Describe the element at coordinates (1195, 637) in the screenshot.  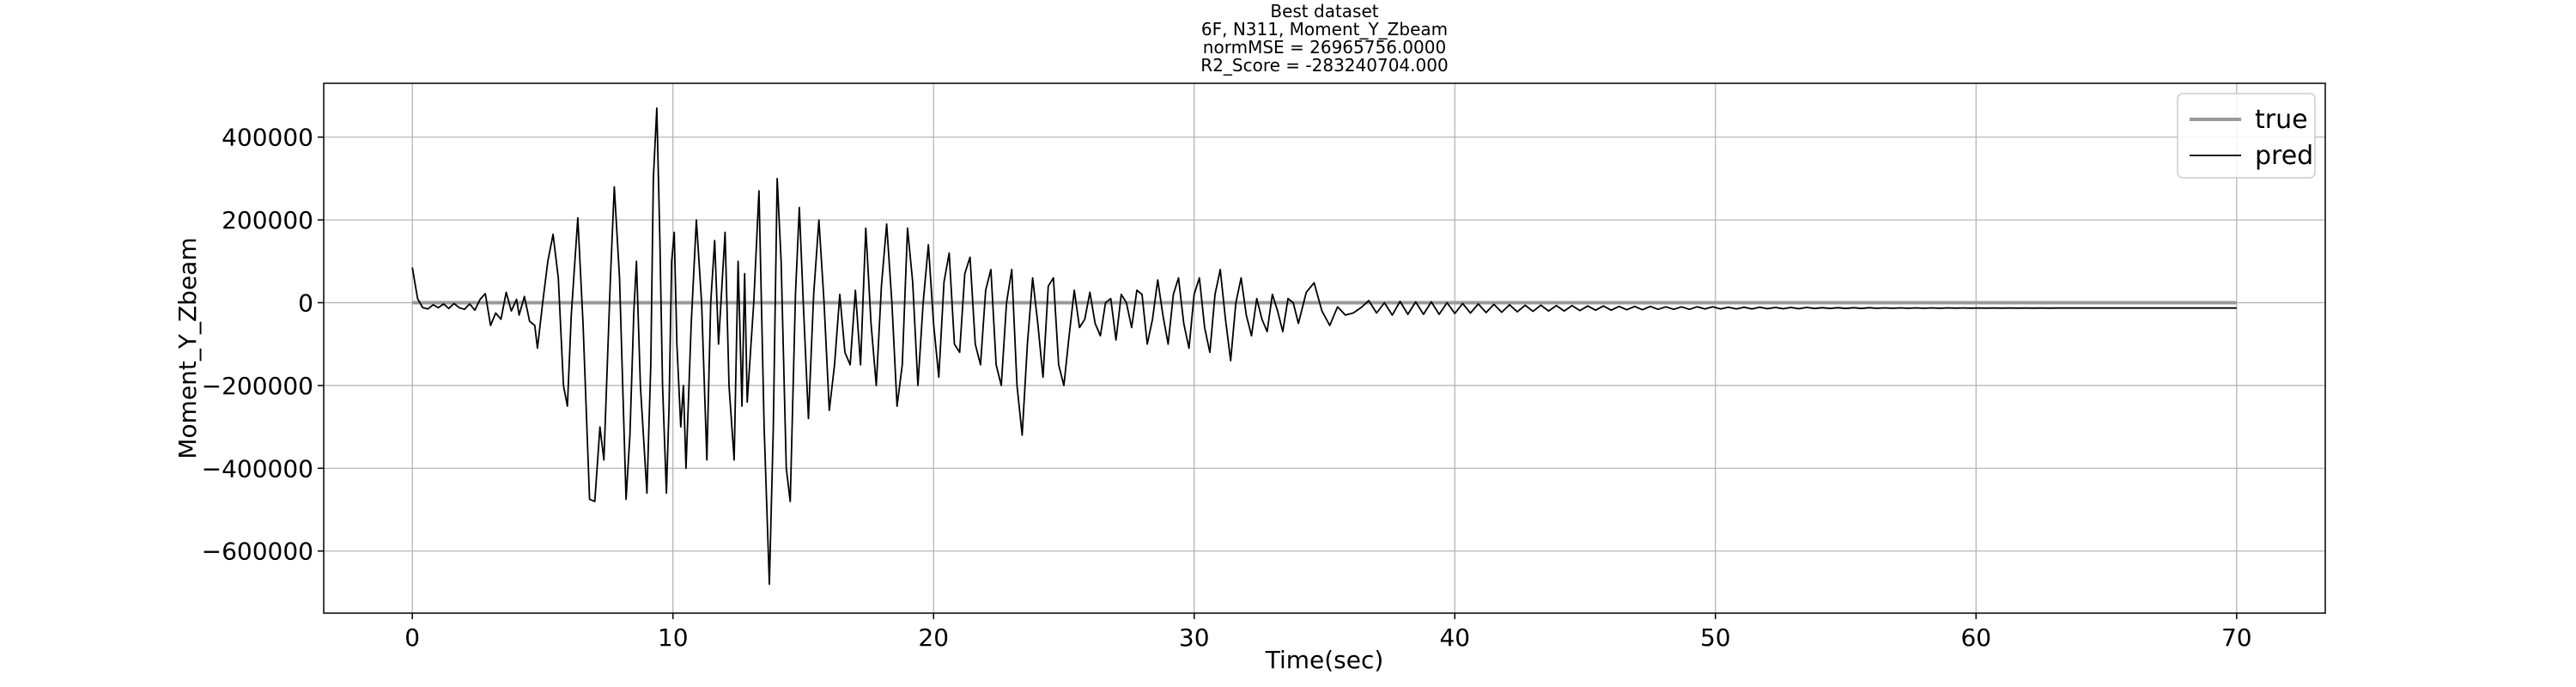
I see `x-tick-label-3: 30` at that location.